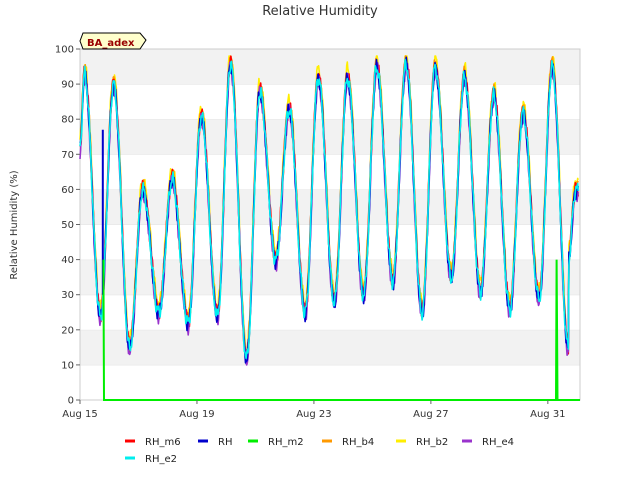 This screenshot has width=640, height=480. I want to click on y-tick-label: 90, so click(67, 85).